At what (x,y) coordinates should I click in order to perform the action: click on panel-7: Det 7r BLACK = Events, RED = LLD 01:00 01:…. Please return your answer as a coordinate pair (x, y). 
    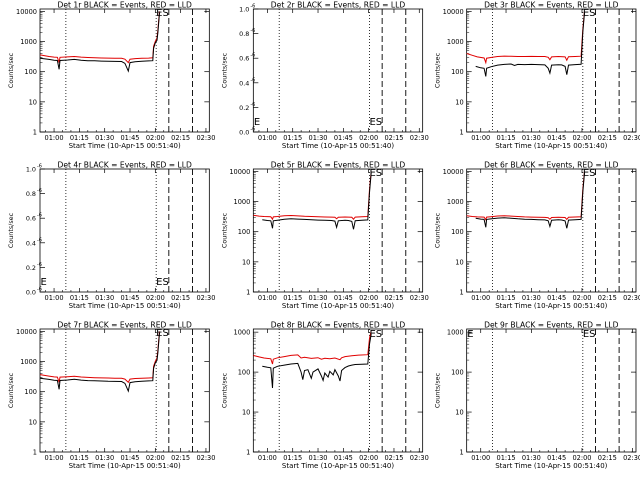
    Looking at the image, I should click on (111, 396).